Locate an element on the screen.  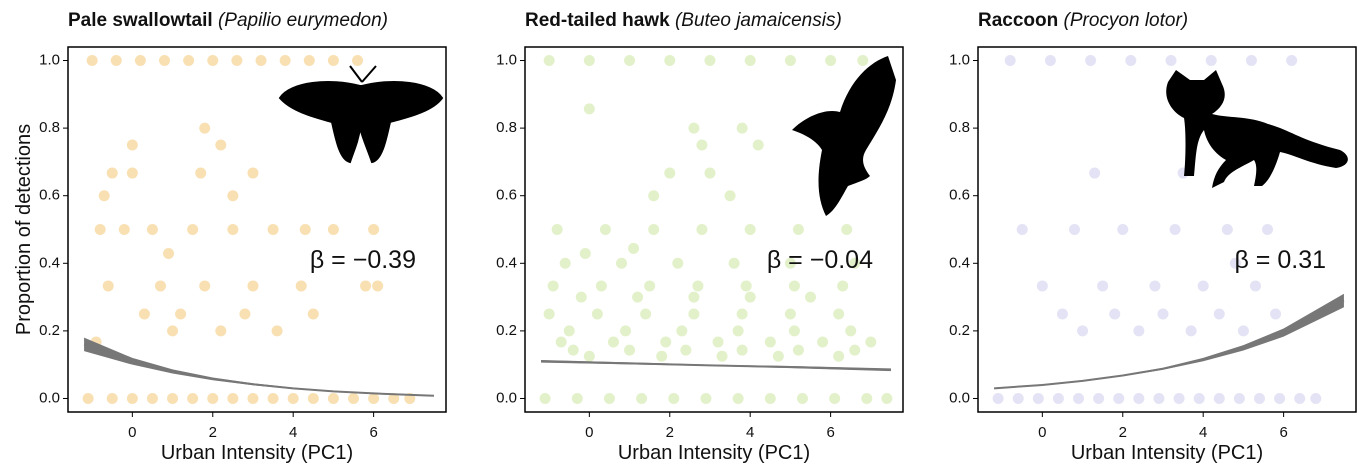
panel-title: Red-tailed hawk (Buteo jamaicensis) is located at coordinates (683, 20).